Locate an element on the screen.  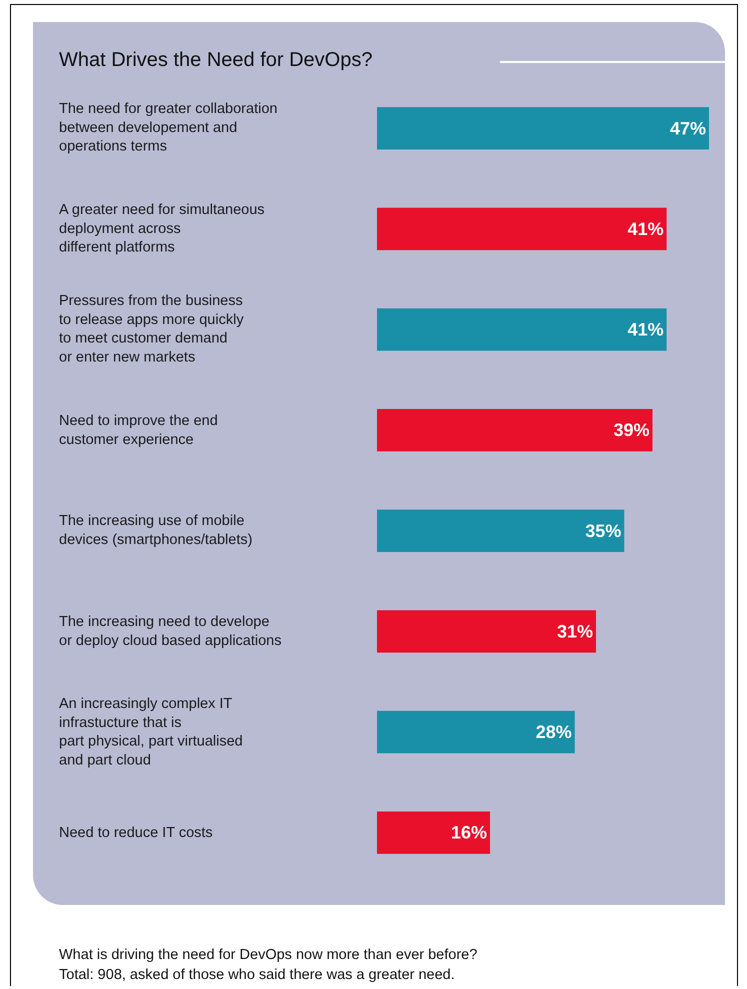
y-tick-label: Need to reduce IT costs is located at coordinates (136, 833).